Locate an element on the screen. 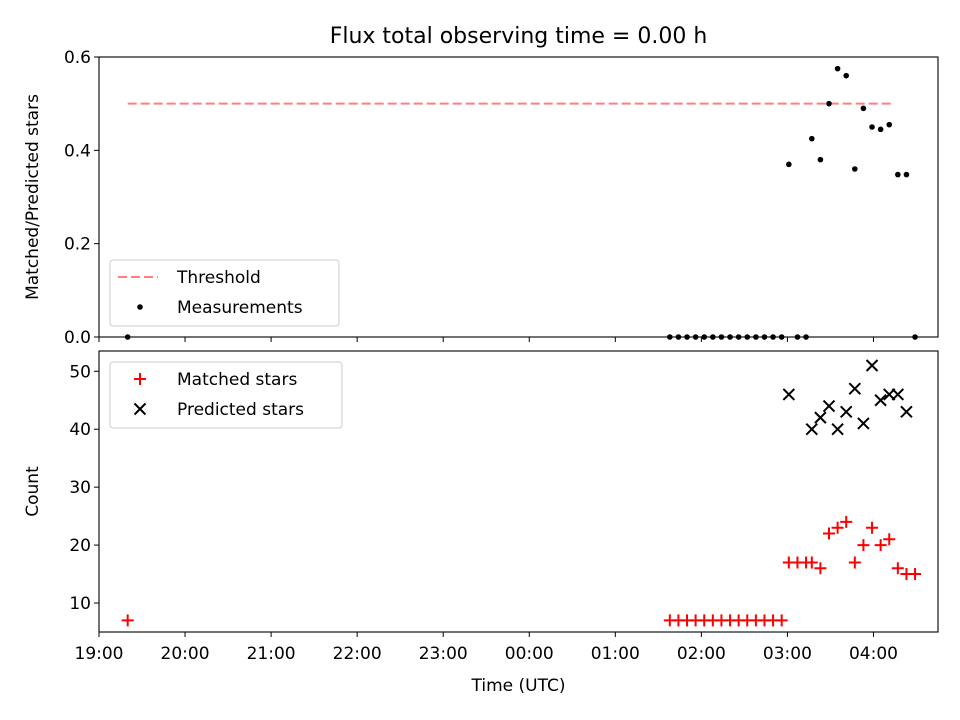 The image size is (960, 720). legend: Matched stars Predicted stars is located at coordinates (226, 395).